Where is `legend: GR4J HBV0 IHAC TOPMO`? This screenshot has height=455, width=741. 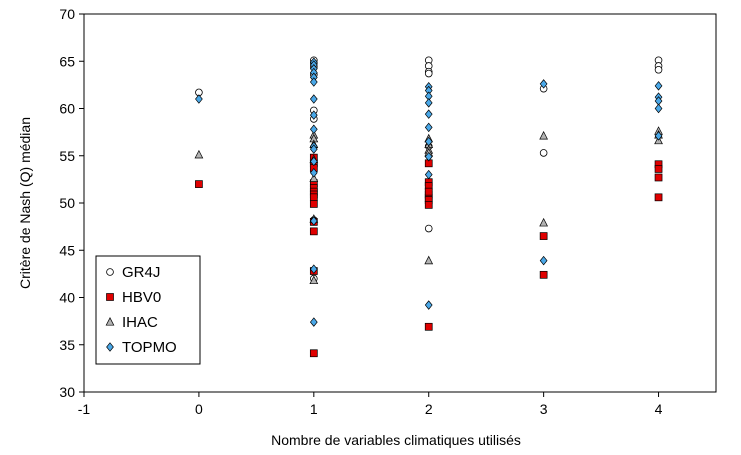 legend: GR4J HBV0 IHAC TOPMO is located at coordinates (148, 310).